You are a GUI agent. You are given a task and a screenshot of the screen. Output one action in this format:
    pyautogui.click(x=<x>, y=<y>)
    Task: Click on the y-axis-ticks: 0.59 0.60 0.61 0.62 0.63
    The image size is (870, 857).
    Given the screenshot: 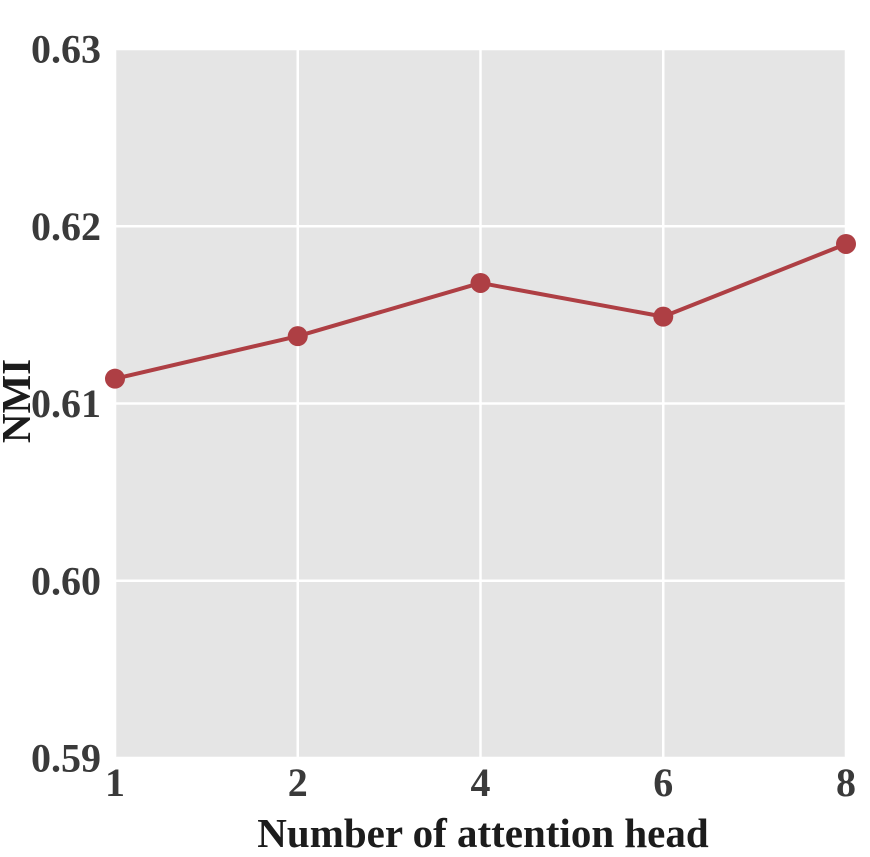 What is the action you would take?
    pyautogui.click(x=66, y=404)
    